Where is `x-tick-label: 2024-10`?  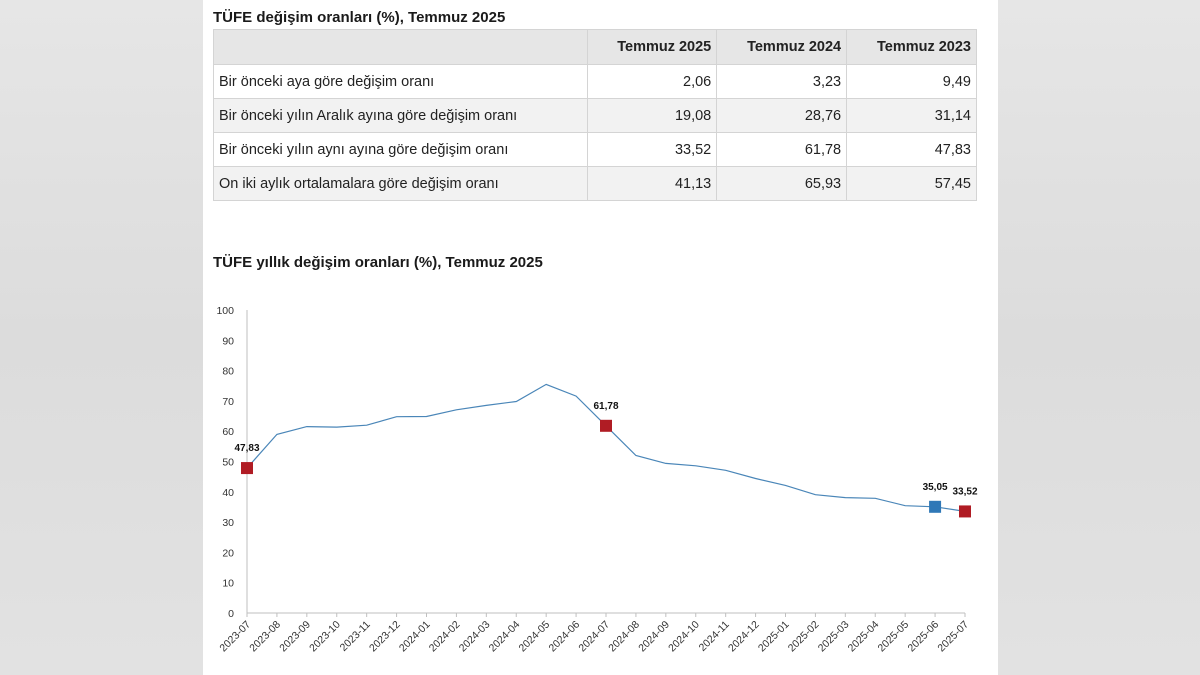 x-tick-label: 2024-10 is located at coordinates (684, 637).